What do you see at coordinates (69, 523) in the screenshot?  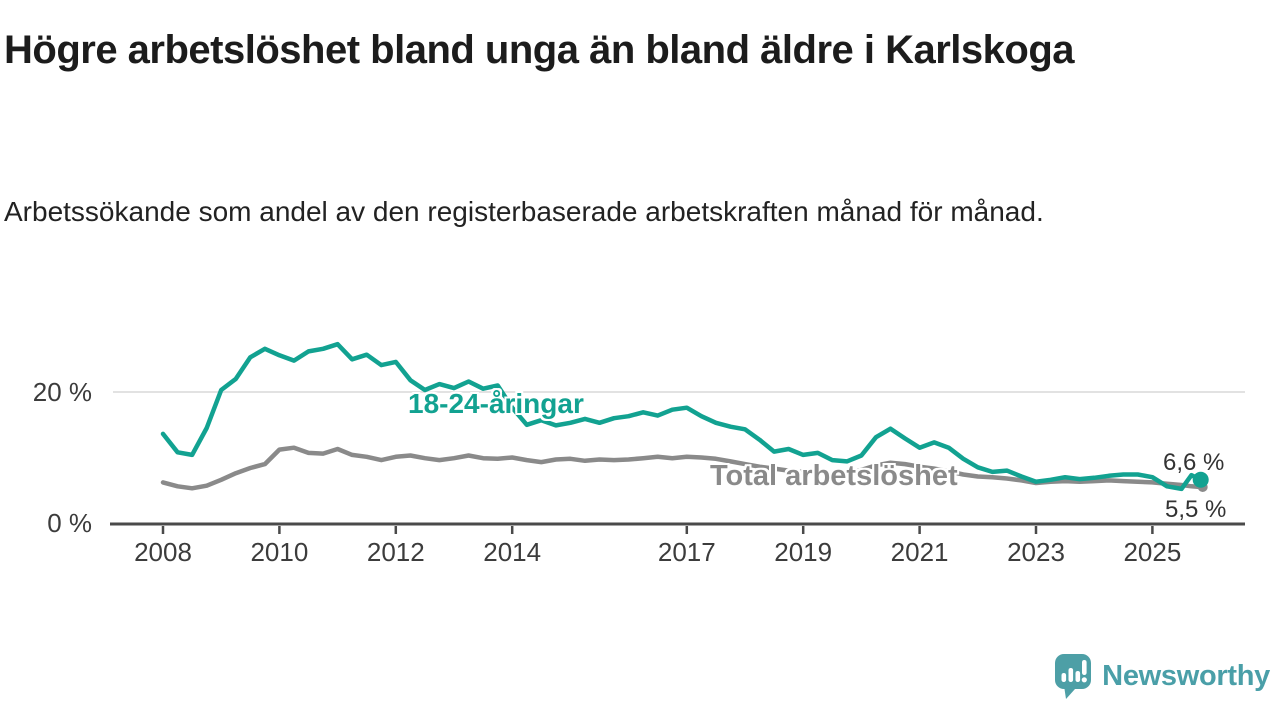 I see `y-tick-label: 0 %` at bounding box center [69, 523].